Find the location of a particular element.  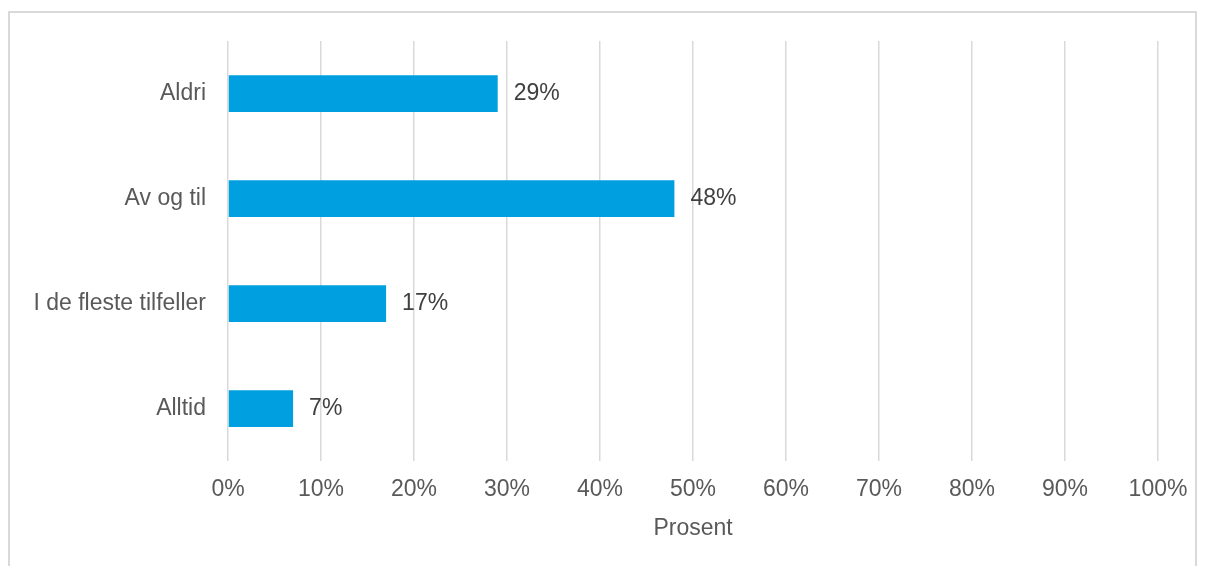

x-tick-label: 100% is located at coordinates (1158, 488).